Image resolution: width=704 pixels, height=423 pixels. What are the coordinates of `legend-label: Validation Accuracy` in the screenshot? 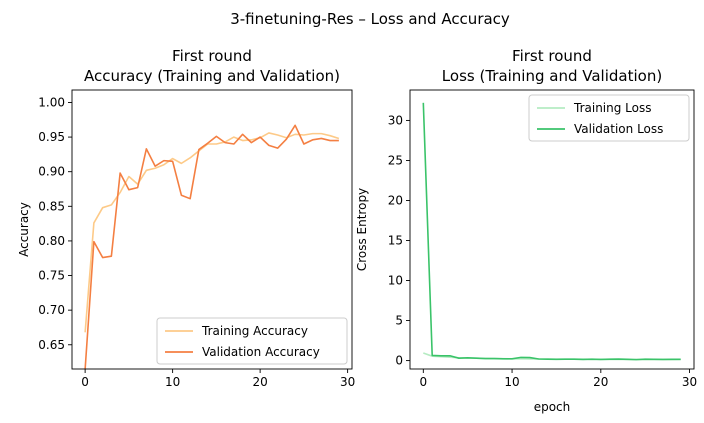 It's located at (261, 352).